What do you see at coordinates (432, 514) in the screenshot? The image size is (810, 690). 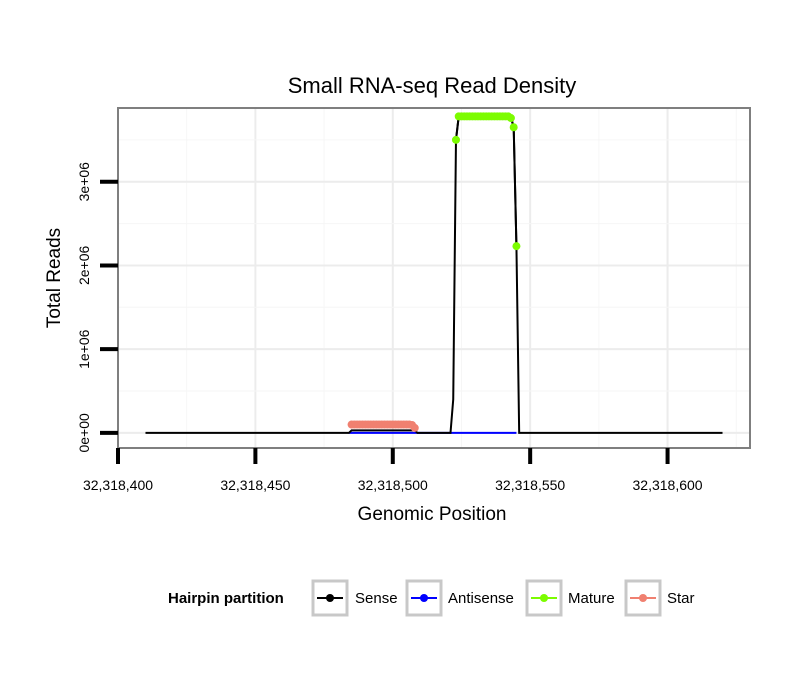 I see `x-axis-label: Genomic Position` at bounding box center [432, 514].